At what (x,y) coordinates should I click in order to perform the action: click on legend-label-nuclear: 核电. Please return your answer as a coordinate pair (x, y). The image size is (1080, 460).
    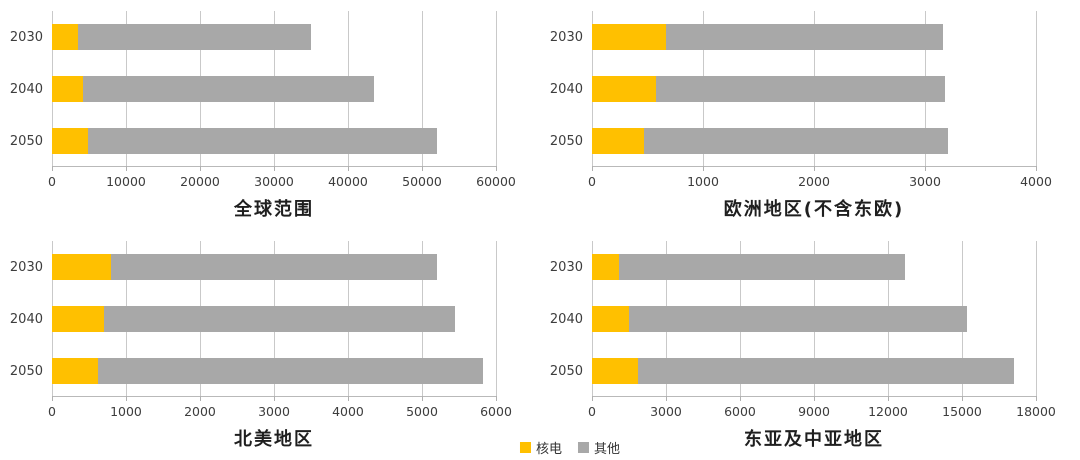
    Looking at the image, I should click on (548, 449).